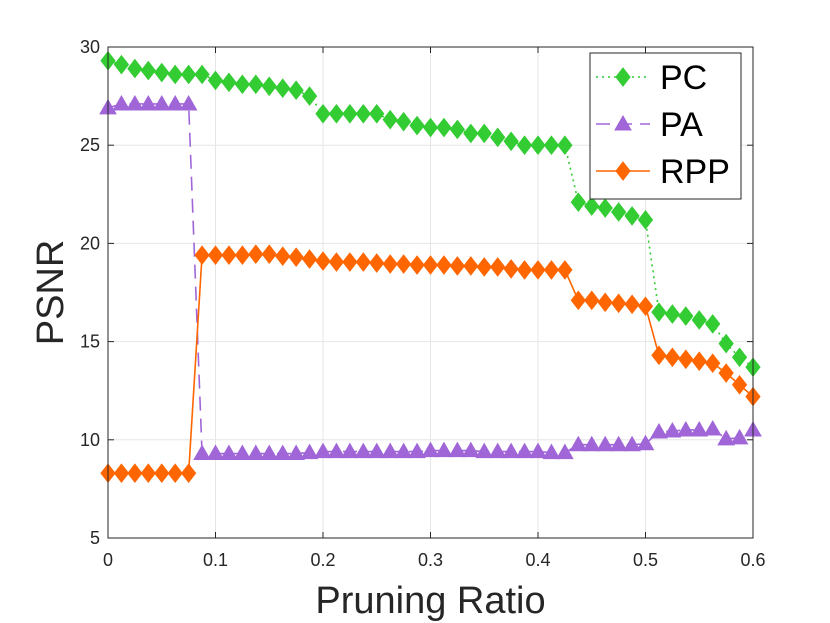 The image size is (830, 623). Describe the element at coordinates (90, 440) in the screenshot. I see `y-tick-label: 10` at that location.